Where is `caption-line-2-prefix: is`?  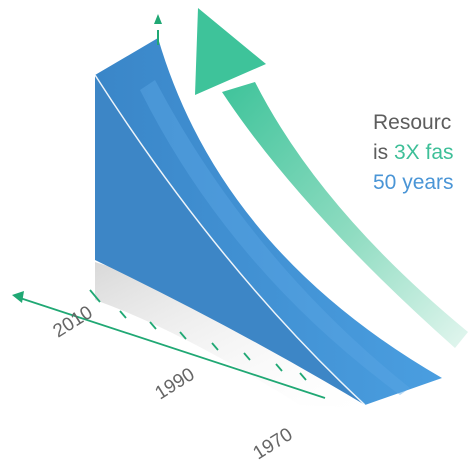
caption-line-2-prefix: is is located at coordinates (383, 152).